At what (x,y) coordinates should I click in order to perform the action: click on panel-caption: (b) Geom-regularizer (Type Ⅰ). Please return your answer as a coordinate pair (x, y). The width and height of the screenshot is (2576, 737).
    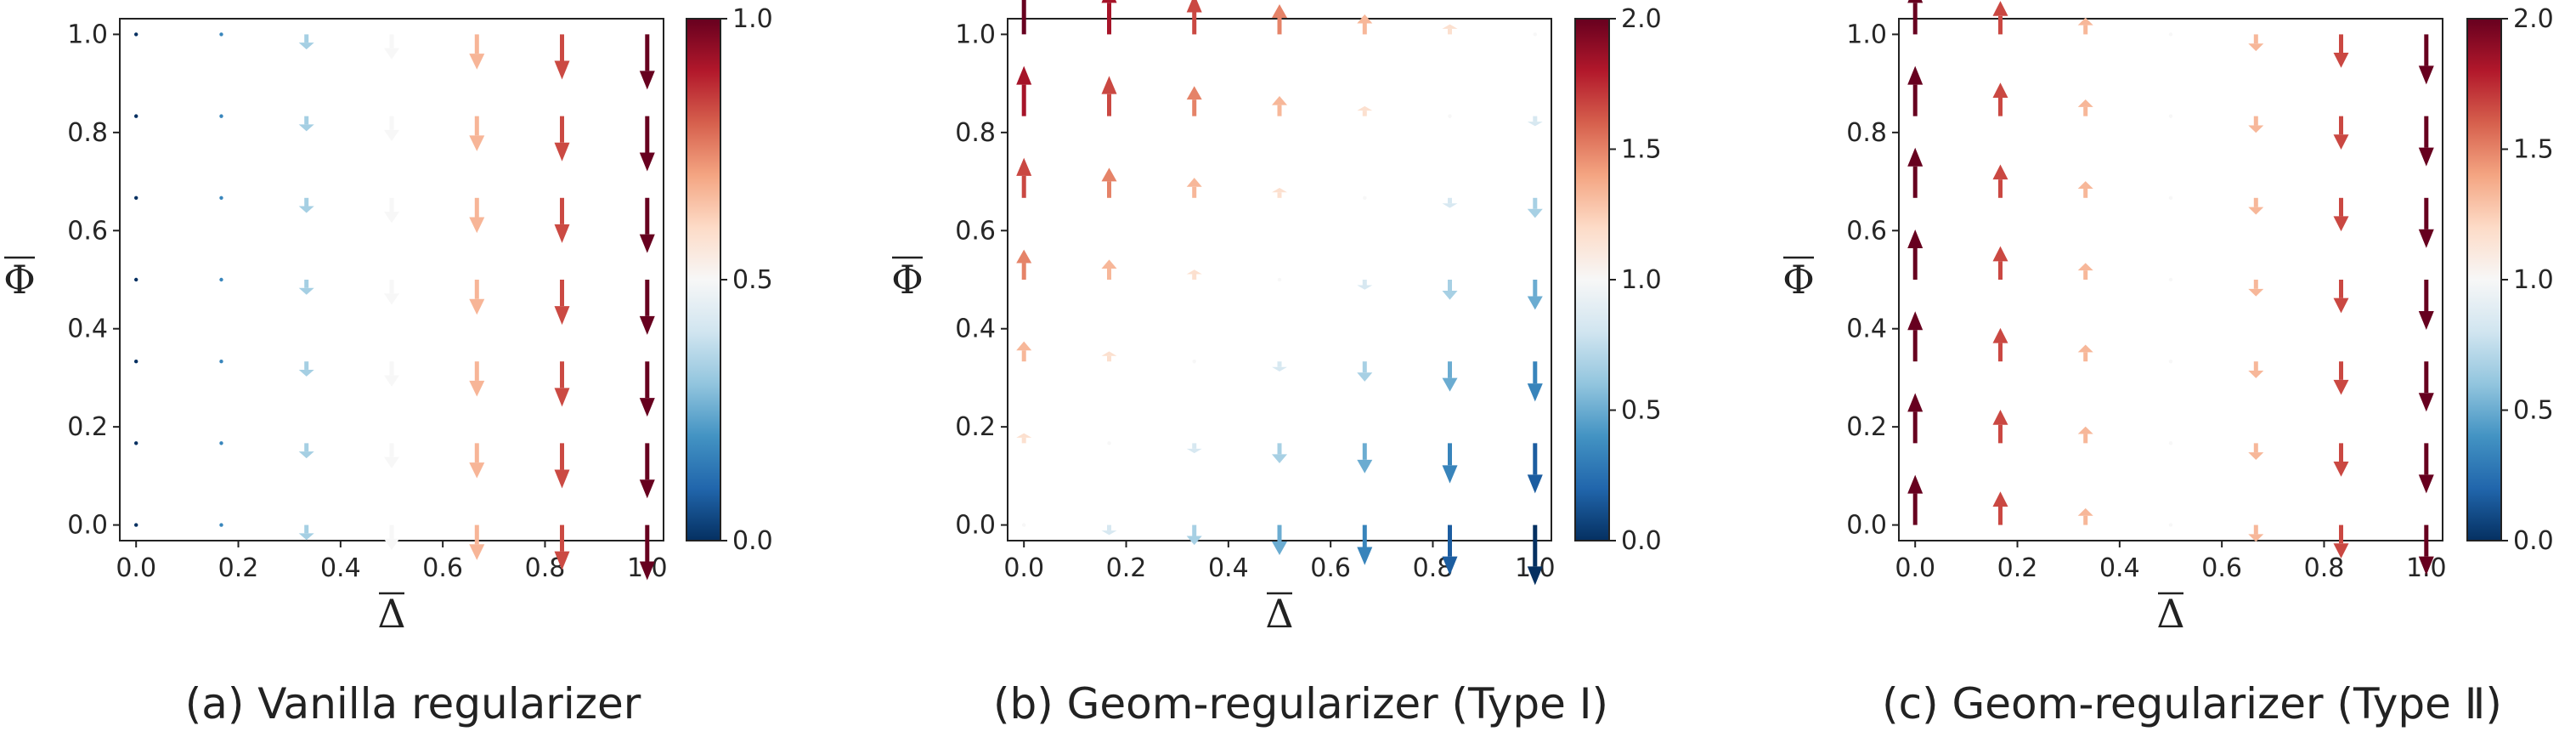
    Looking at the image, I should click on (1300, 703).